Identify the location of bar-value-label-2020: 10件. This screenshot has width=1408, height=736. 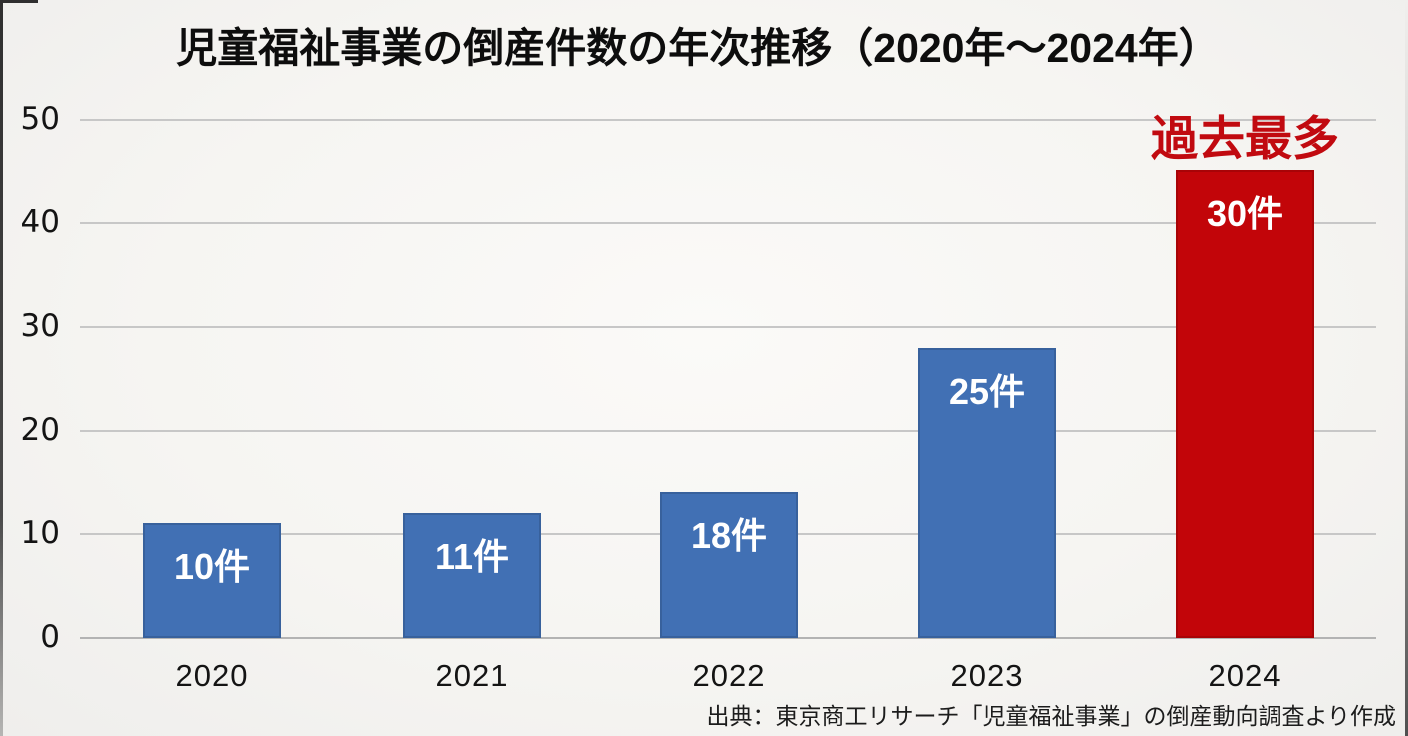
(212, 566).